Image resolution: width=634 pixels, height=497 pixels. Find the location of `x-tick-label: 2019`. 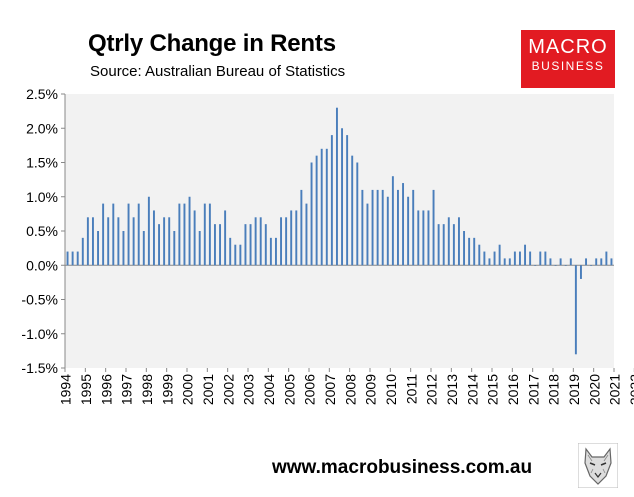

x-tick-label: 2019 is located at coordinates (574, 389).